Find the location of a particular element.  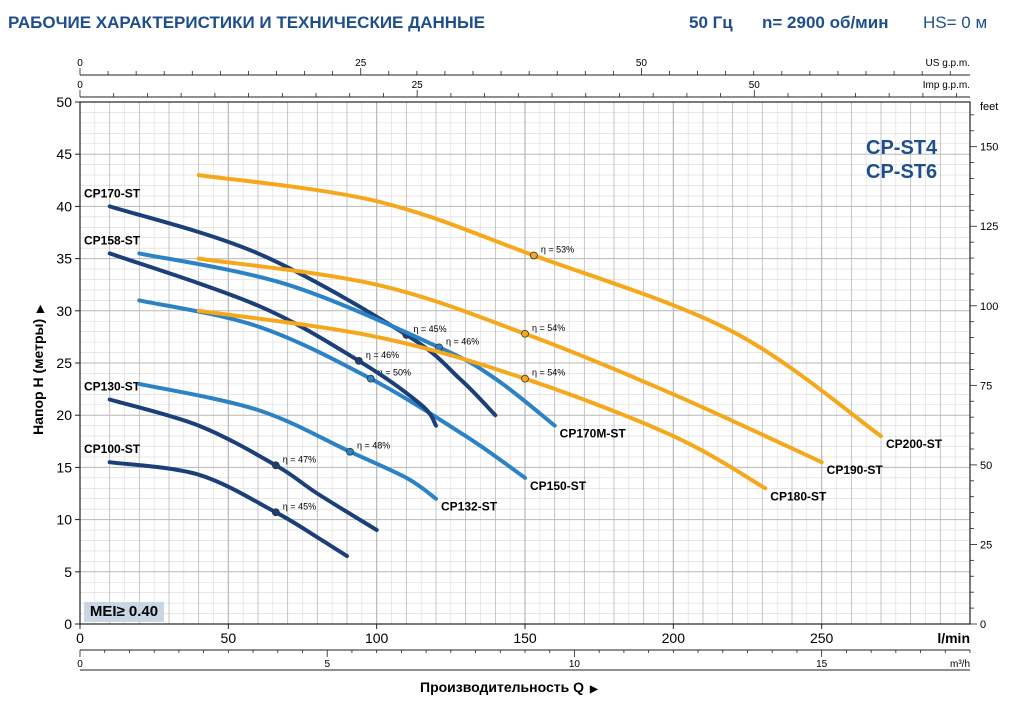

series-label: CP100-ST is located at coordinates (112, 449).